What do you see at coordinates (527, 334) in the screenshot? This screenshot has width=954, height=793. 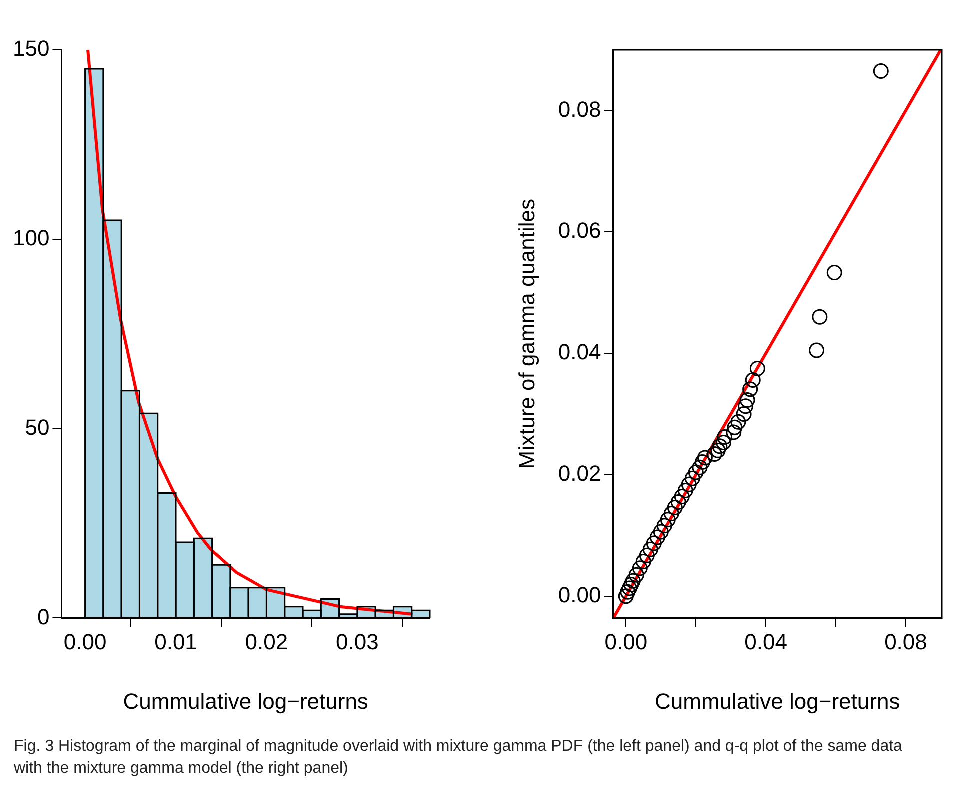 I see `y-axis-title: Mixture of gamma quantiles` at bounding box center [527, 334].